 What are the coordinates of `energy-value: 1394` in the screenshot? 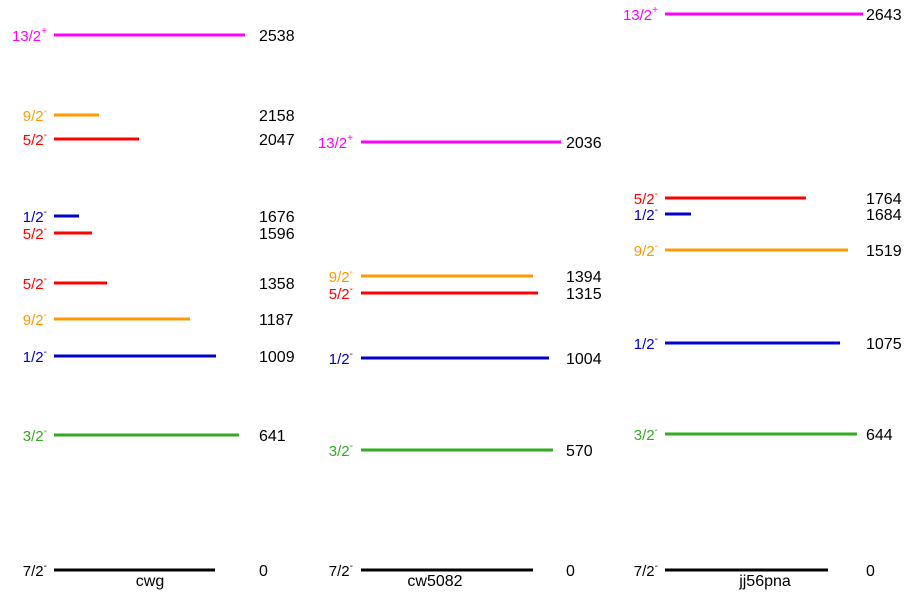 It's located at (584, 277).